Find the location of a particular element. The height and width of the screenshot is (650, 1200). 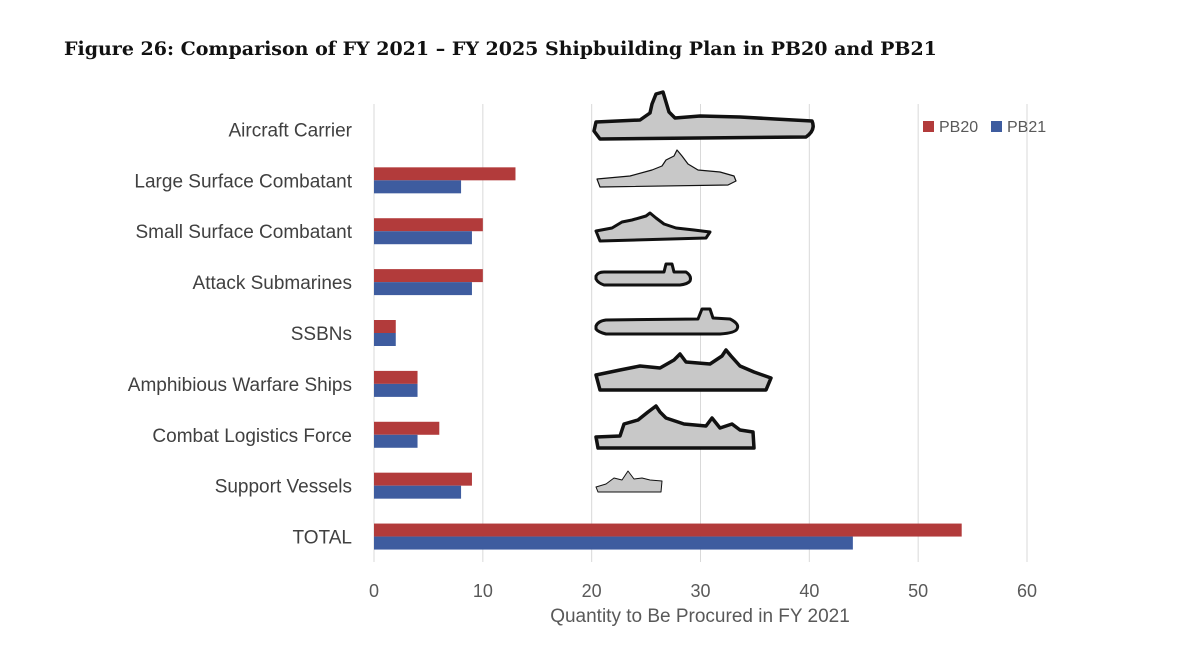

category-label: Aircraft Carrier is located at coordinates (290, 130).